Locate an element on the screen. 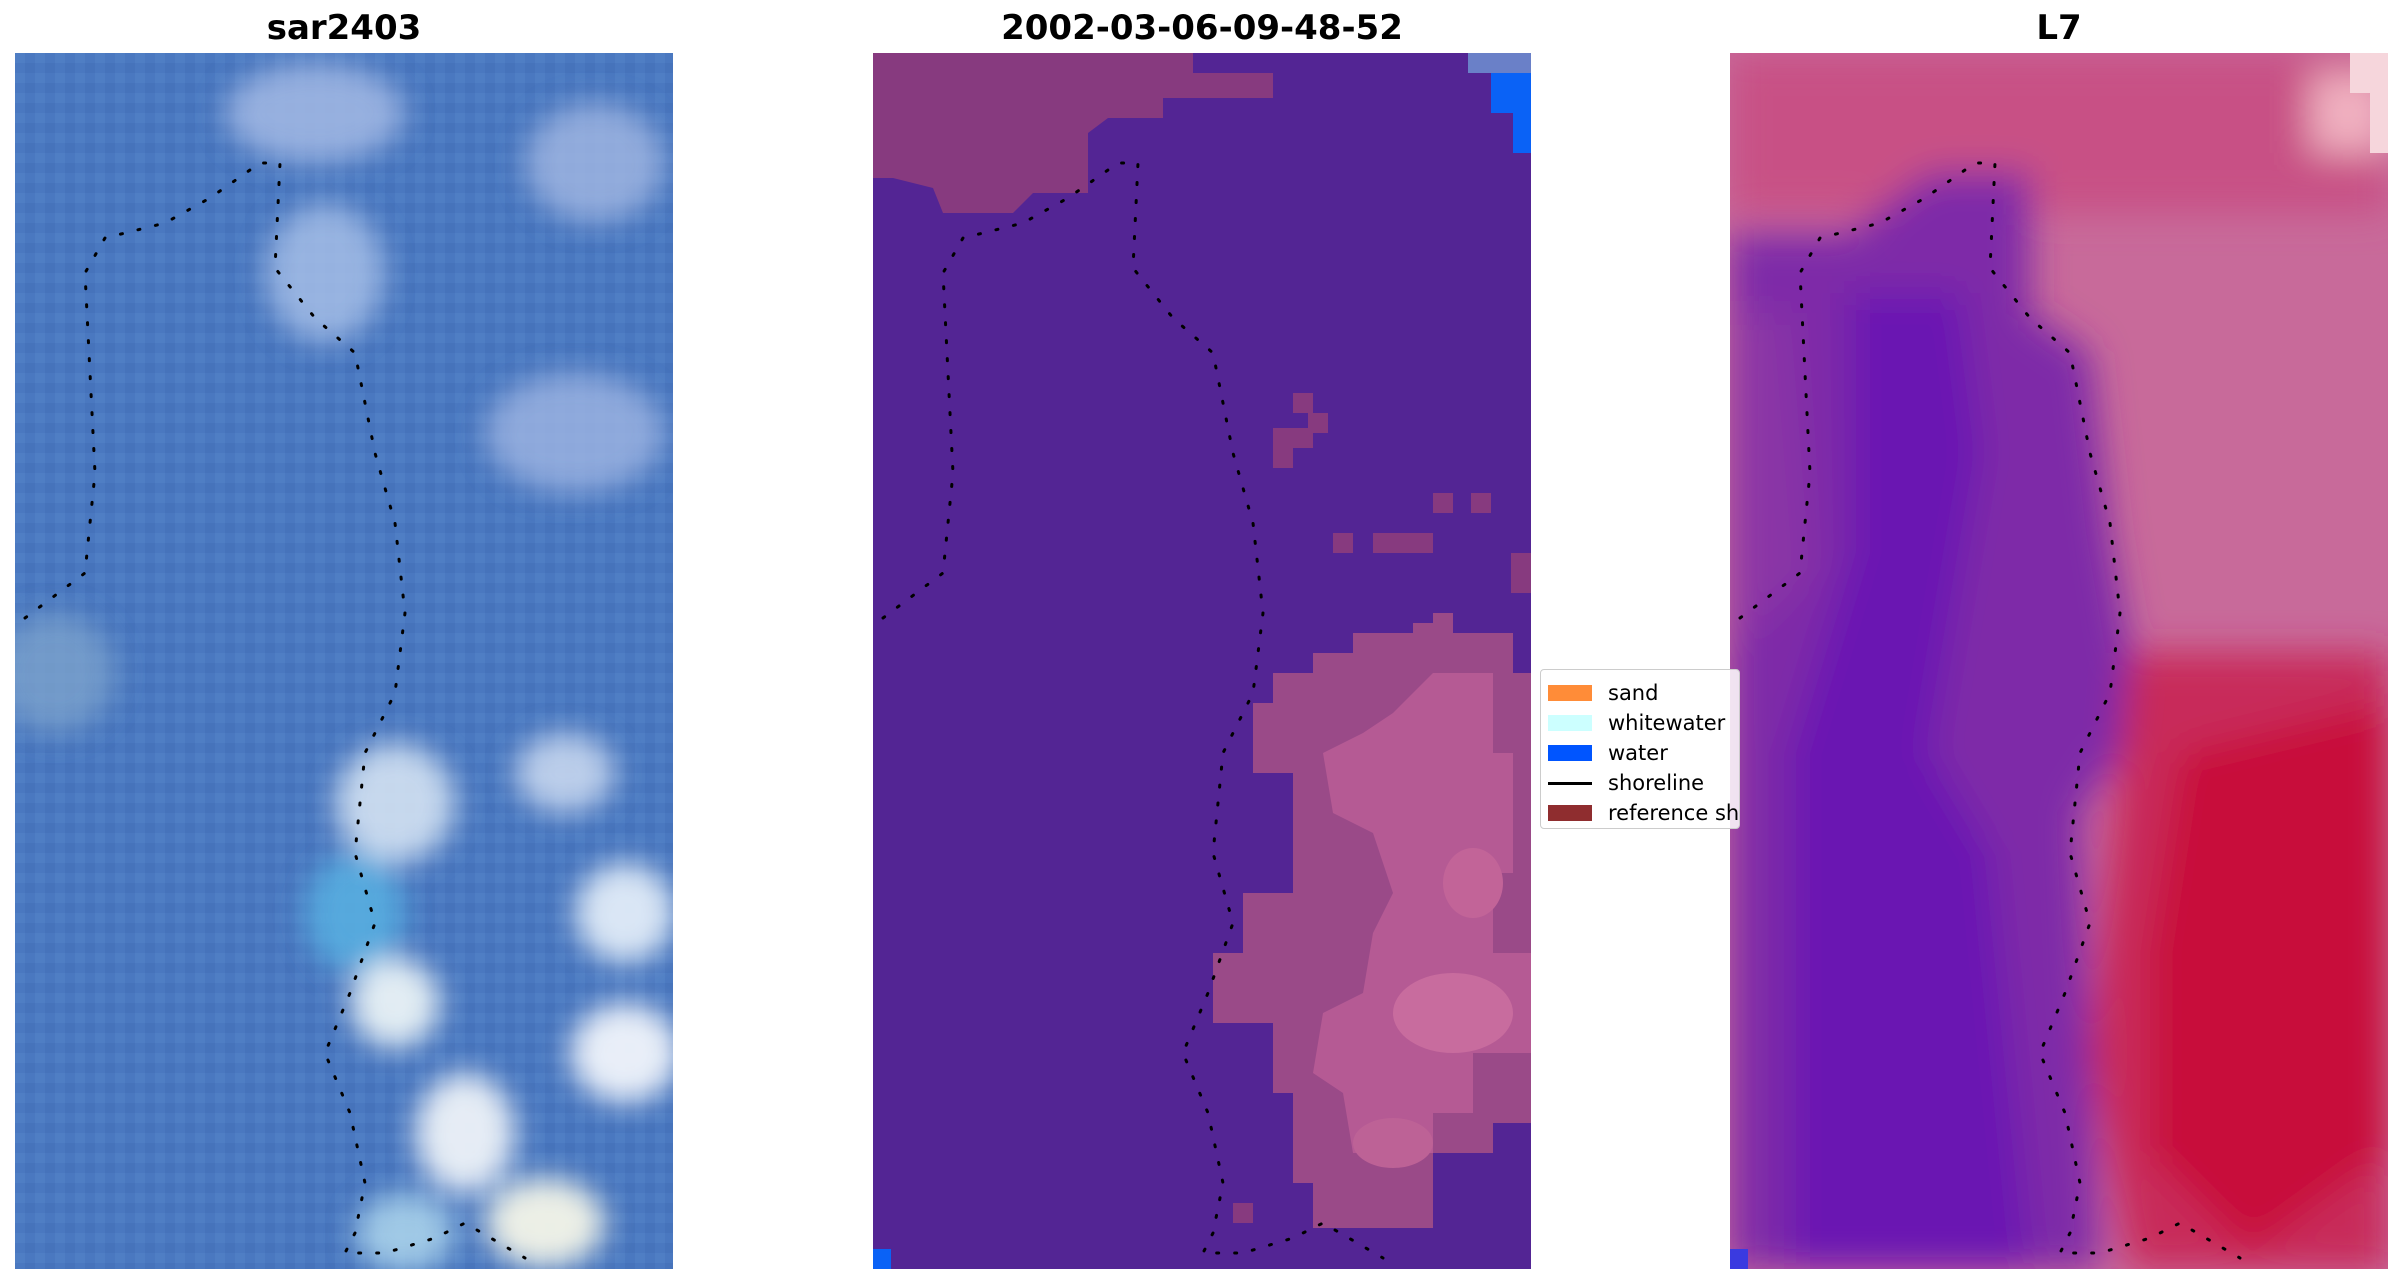  whitewater-swatch is located at coordinates (1570, 723).